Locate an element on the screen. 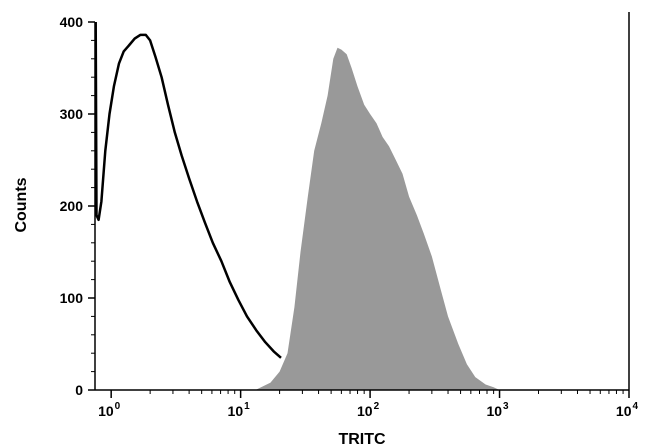 This screenshot has height=448, width=645. y-axis-title: Counts is located at coordinates (21, 204).